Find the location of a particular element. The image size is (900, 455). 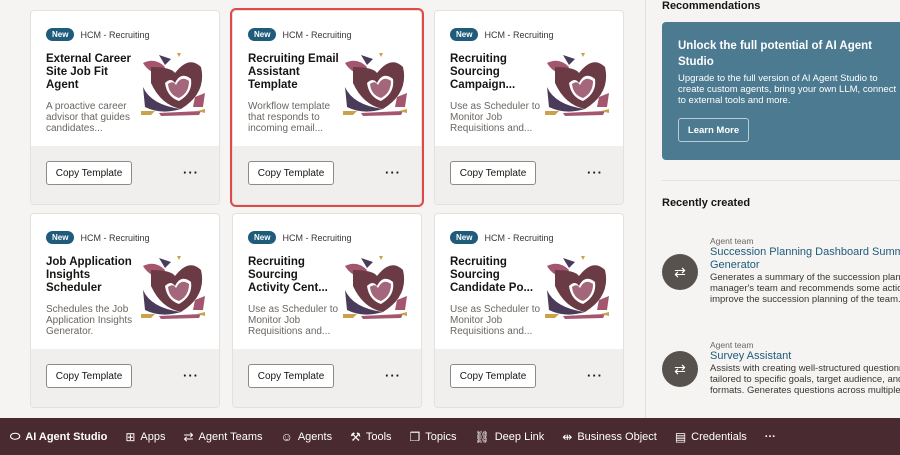

nav-more-icon: ··· is located at coordinates (770, 436).